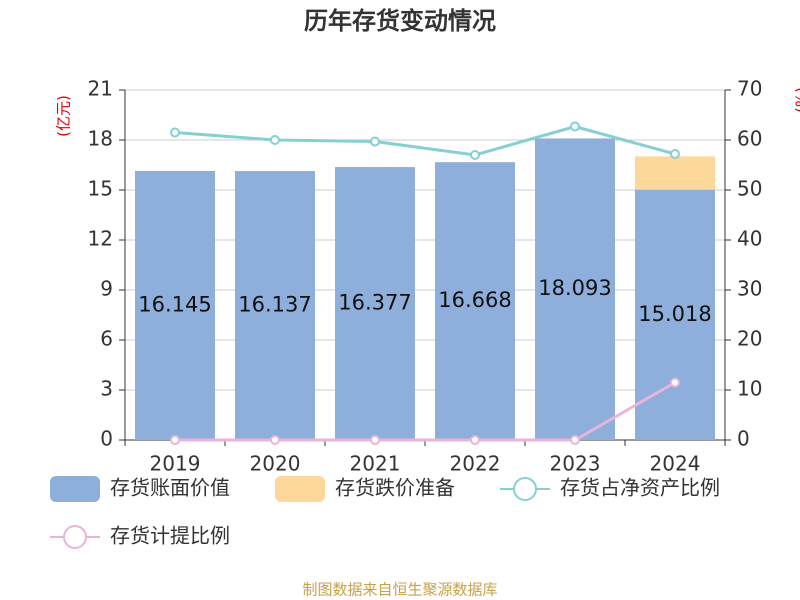 This screenshot has width=800, height=600. I want to click on y-tick-label: 6, so click(106, 339).